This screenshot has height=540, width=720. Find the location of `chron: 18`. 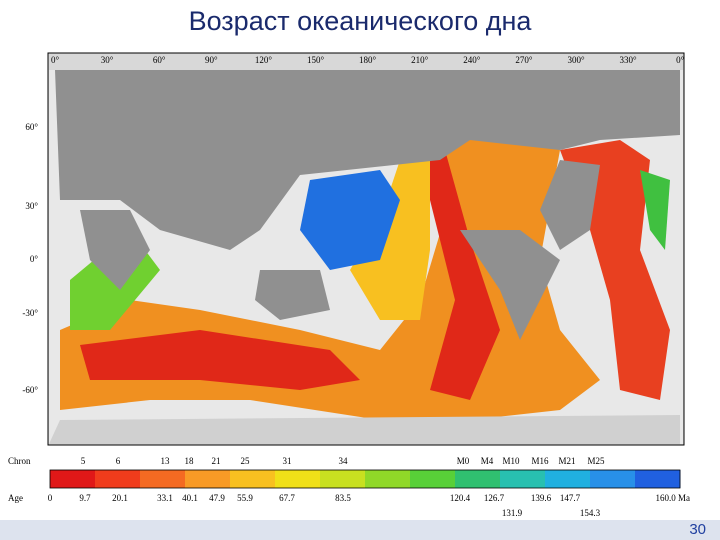

chron: 18 is located at coordinates (190, 461).